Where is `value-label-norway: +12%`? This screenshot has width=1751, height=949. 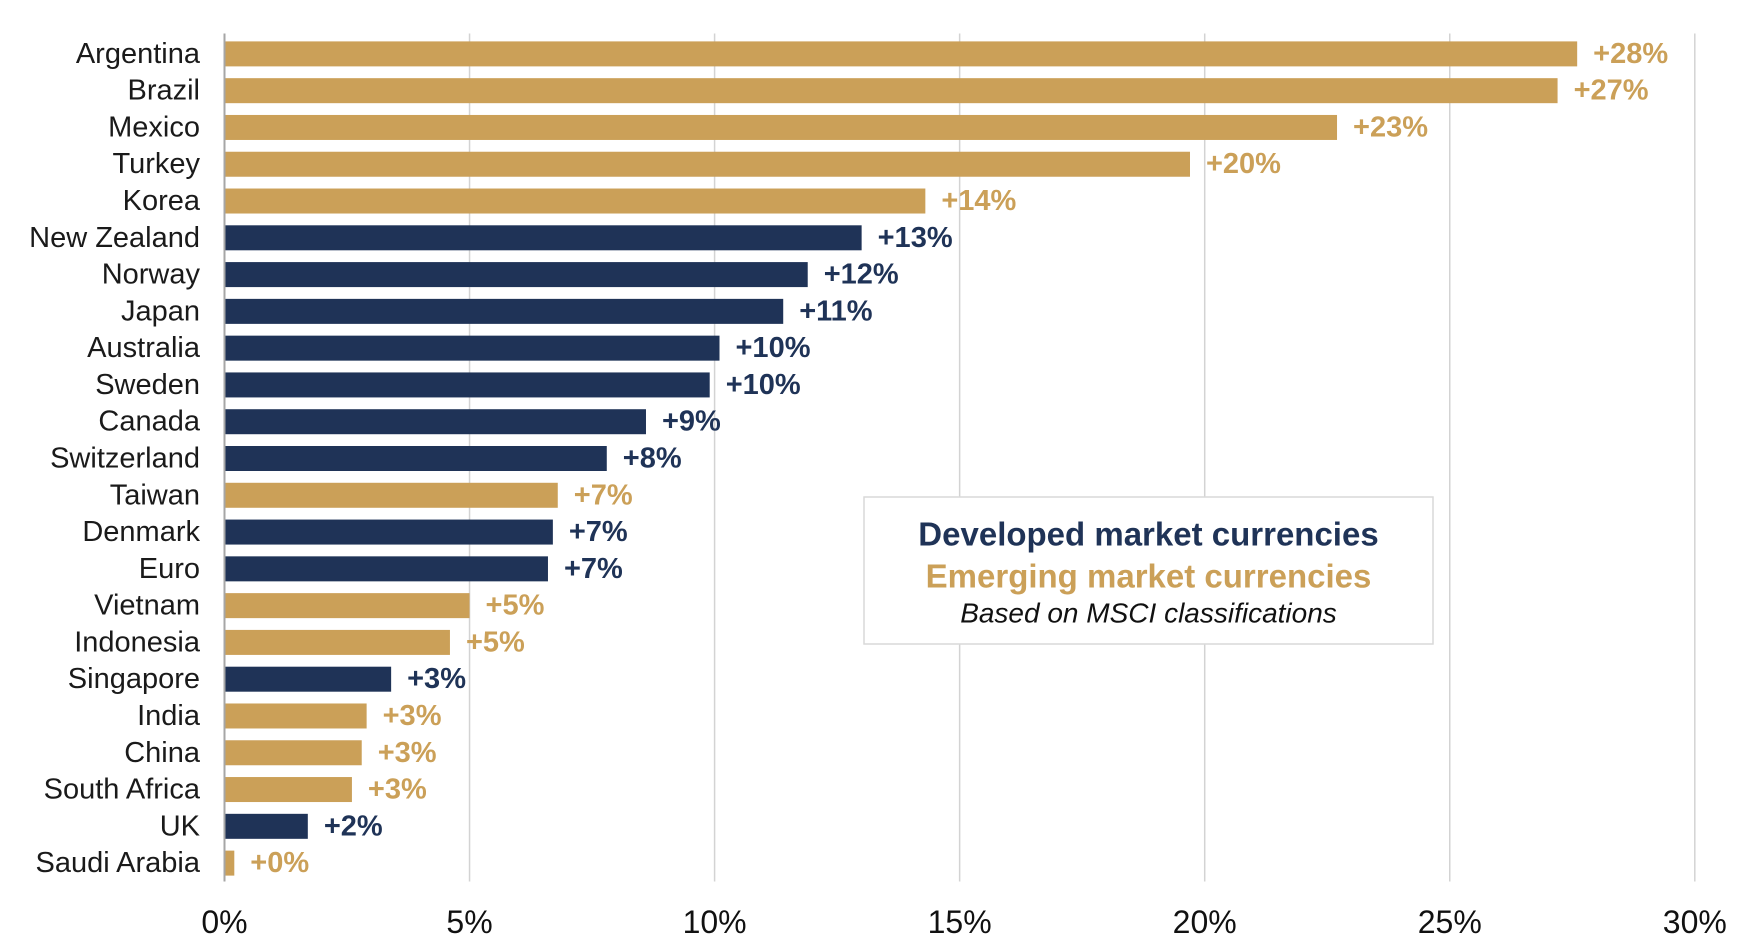
value-label-norway: +12% is located at coordinates (861, 275).